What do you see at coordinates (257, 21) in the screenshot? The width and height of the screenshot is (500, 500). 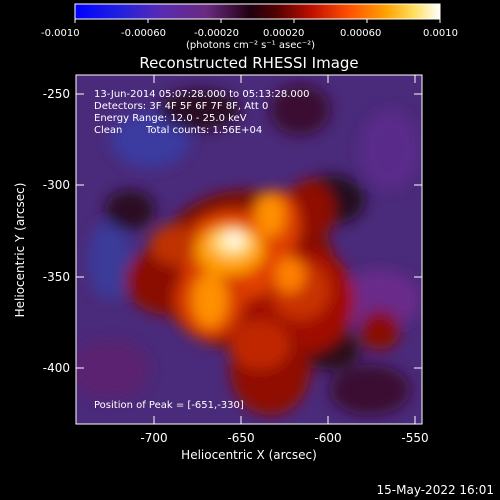 I see `colorbar-ticks` at bounding box center [257, 21].